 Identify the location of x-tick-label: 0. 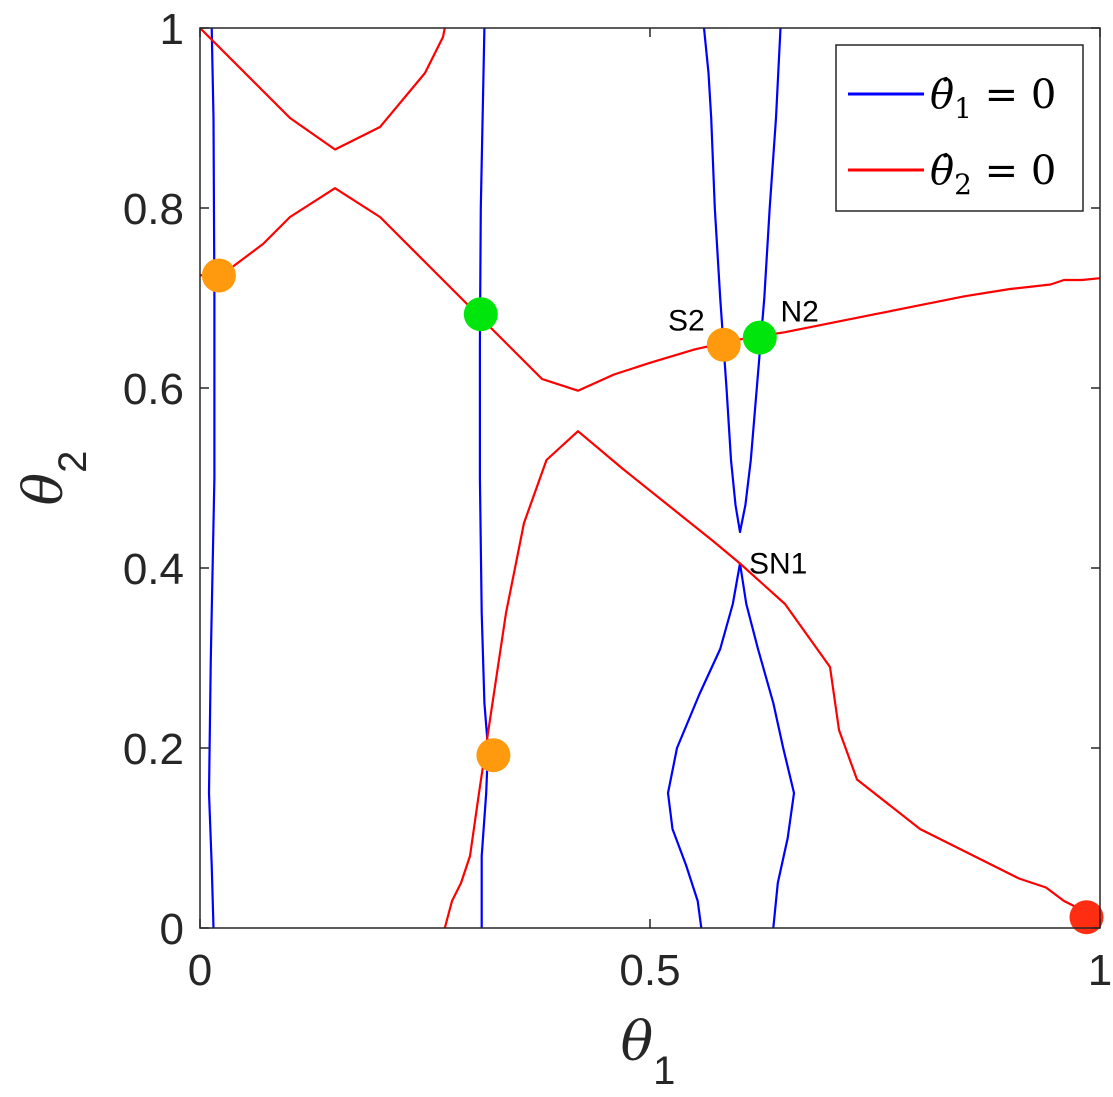
(200, 970).